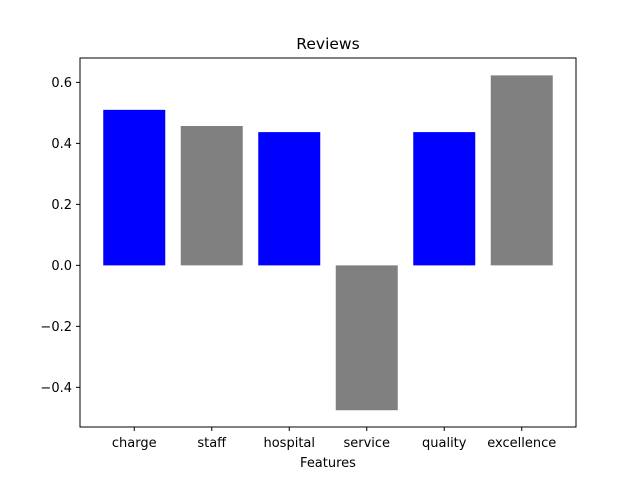 This screenshot has width=640, height=480. What do you see at coordinates (60, 236) in the screenshot?
I see `y-axis-ticks: −0.4 −0.2 0.0 0.2 0.4 0.6` at bounding box center [60, 236].